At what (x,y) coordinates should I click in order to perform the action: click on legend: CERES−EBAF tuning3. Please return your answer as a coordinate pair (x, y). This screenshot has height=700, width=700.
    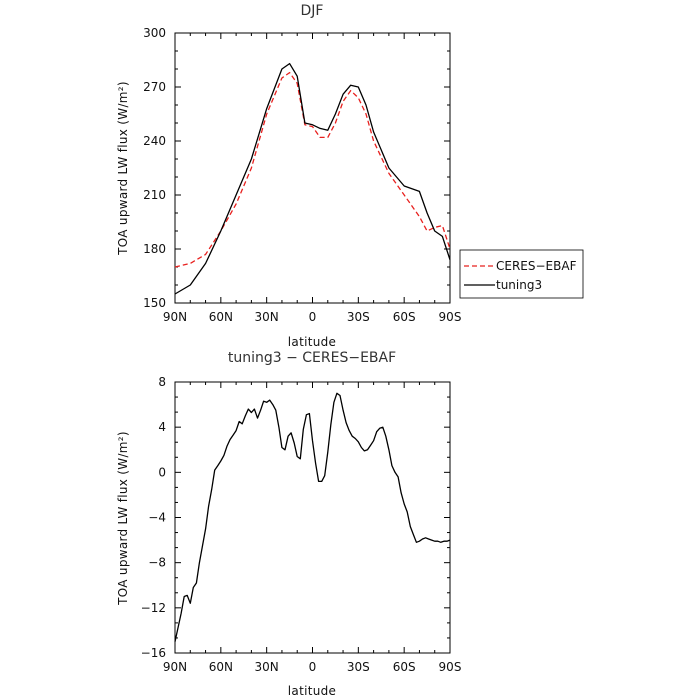
    Looking at the image, I should click on (521, 274).